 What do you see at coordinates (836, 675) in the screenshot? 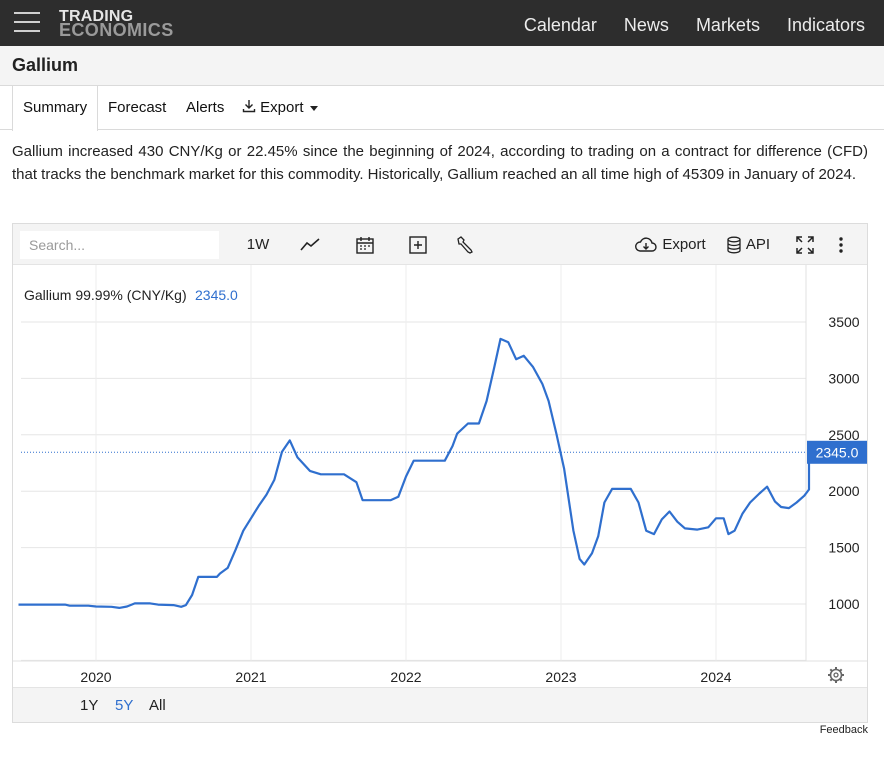
I see `chart-settings-gear-icon` at bounding box center [836, 675].